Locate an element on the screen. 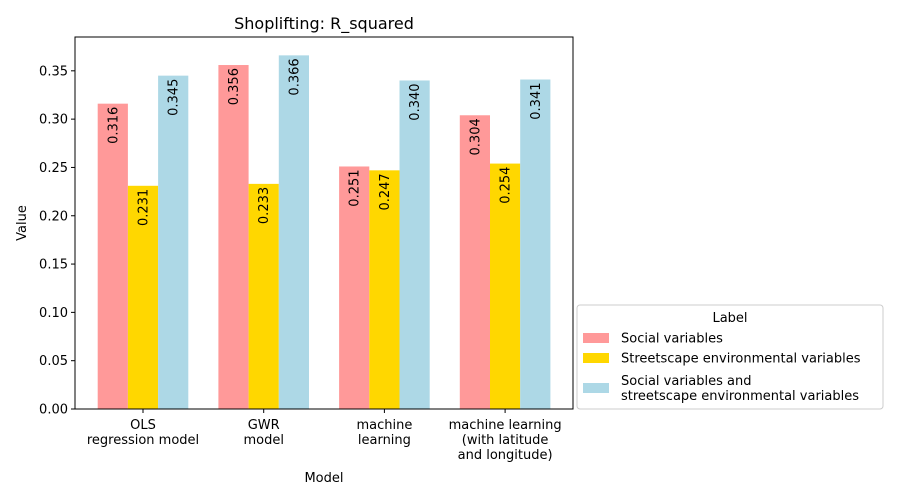  legend-box is located at coordinates (730, 357).